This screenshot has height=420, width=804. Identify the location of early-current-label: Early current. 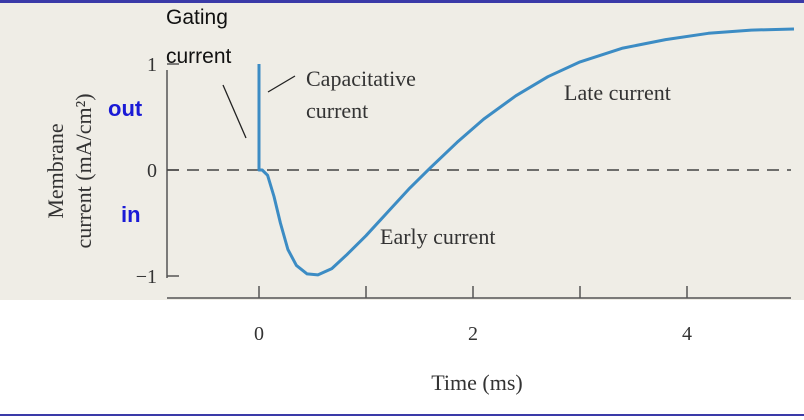
(437, 236).